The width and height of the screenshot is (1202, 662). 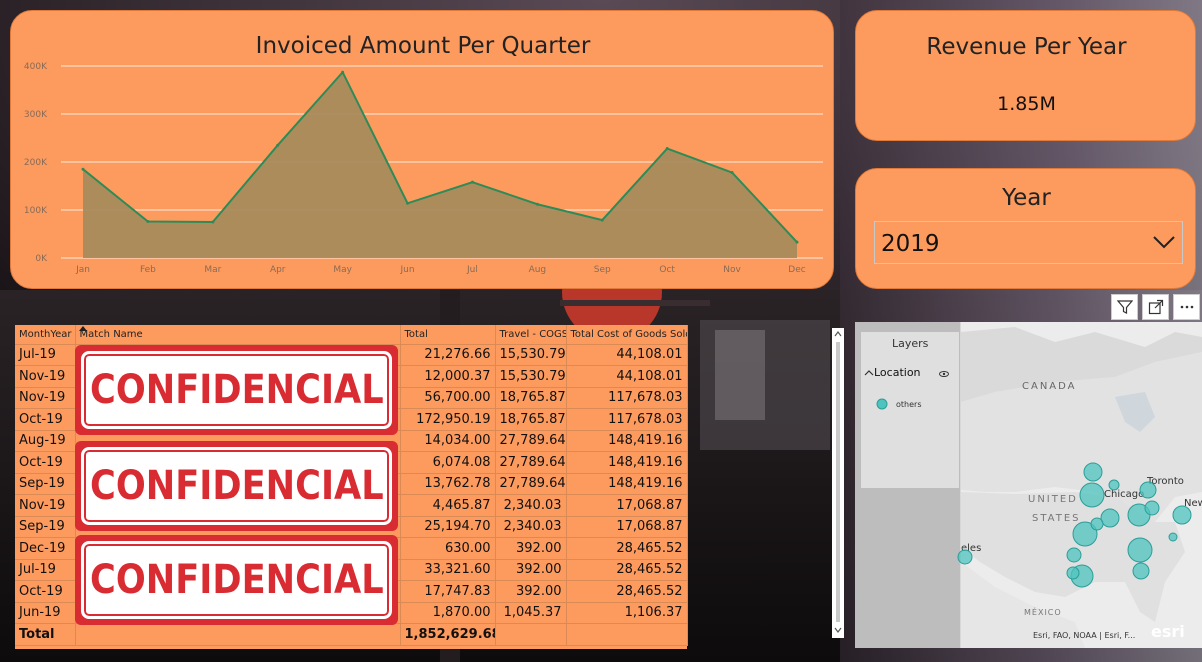 I want to click on layer-location-label: Location, so click(x=897, y=372).